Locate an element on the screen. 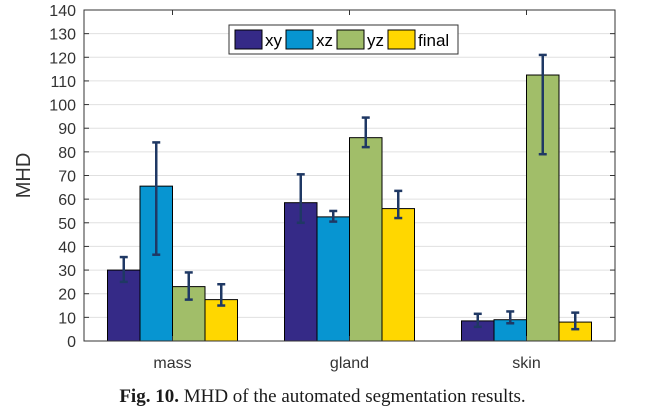 The height and width of the screenshot is (415, 645). bar-final-gland is located at coordinates (398, 275).